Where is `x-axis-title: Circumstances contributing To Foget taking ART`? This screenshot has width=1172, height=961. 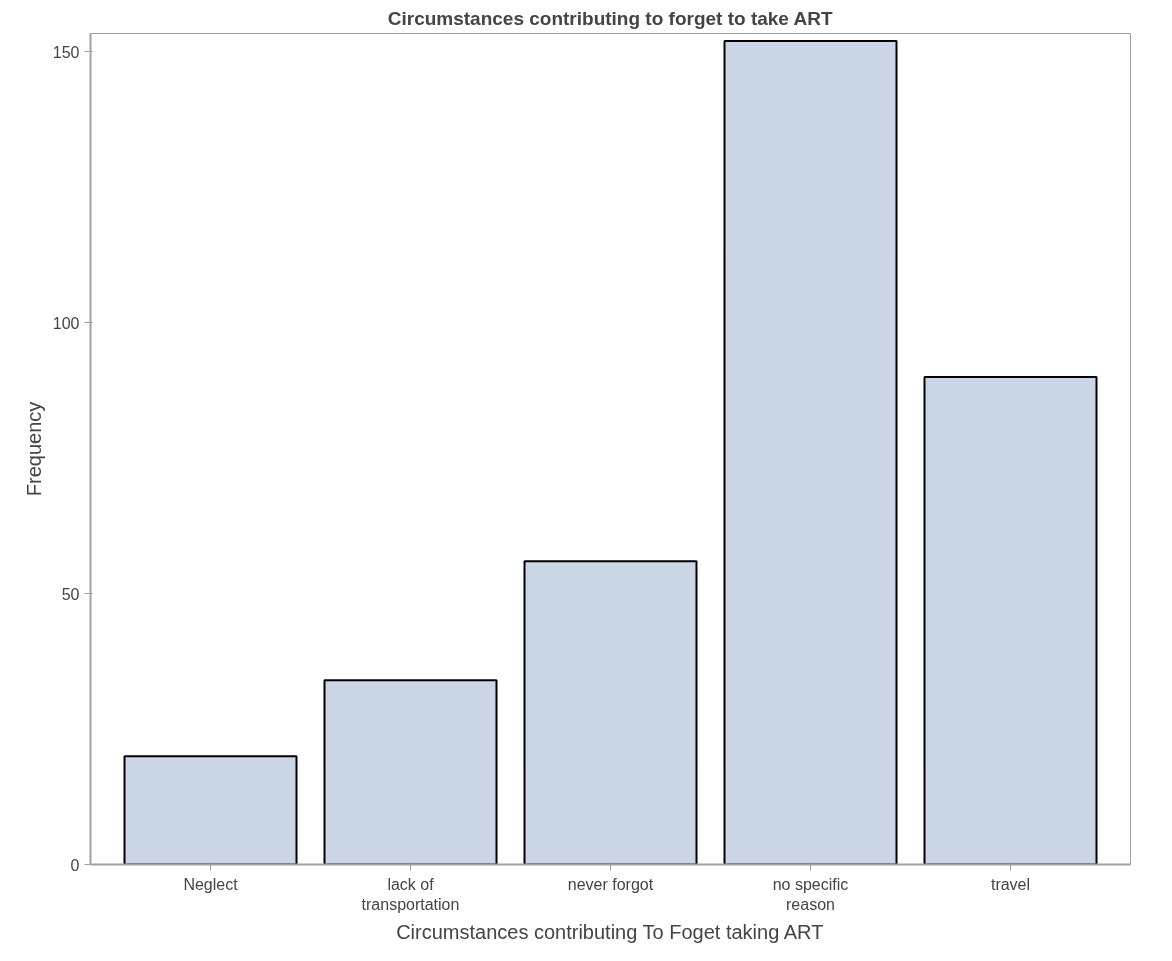
x-axis-title: Circumstances contributing To Foget taking ART is located at coordinates (610, 931).